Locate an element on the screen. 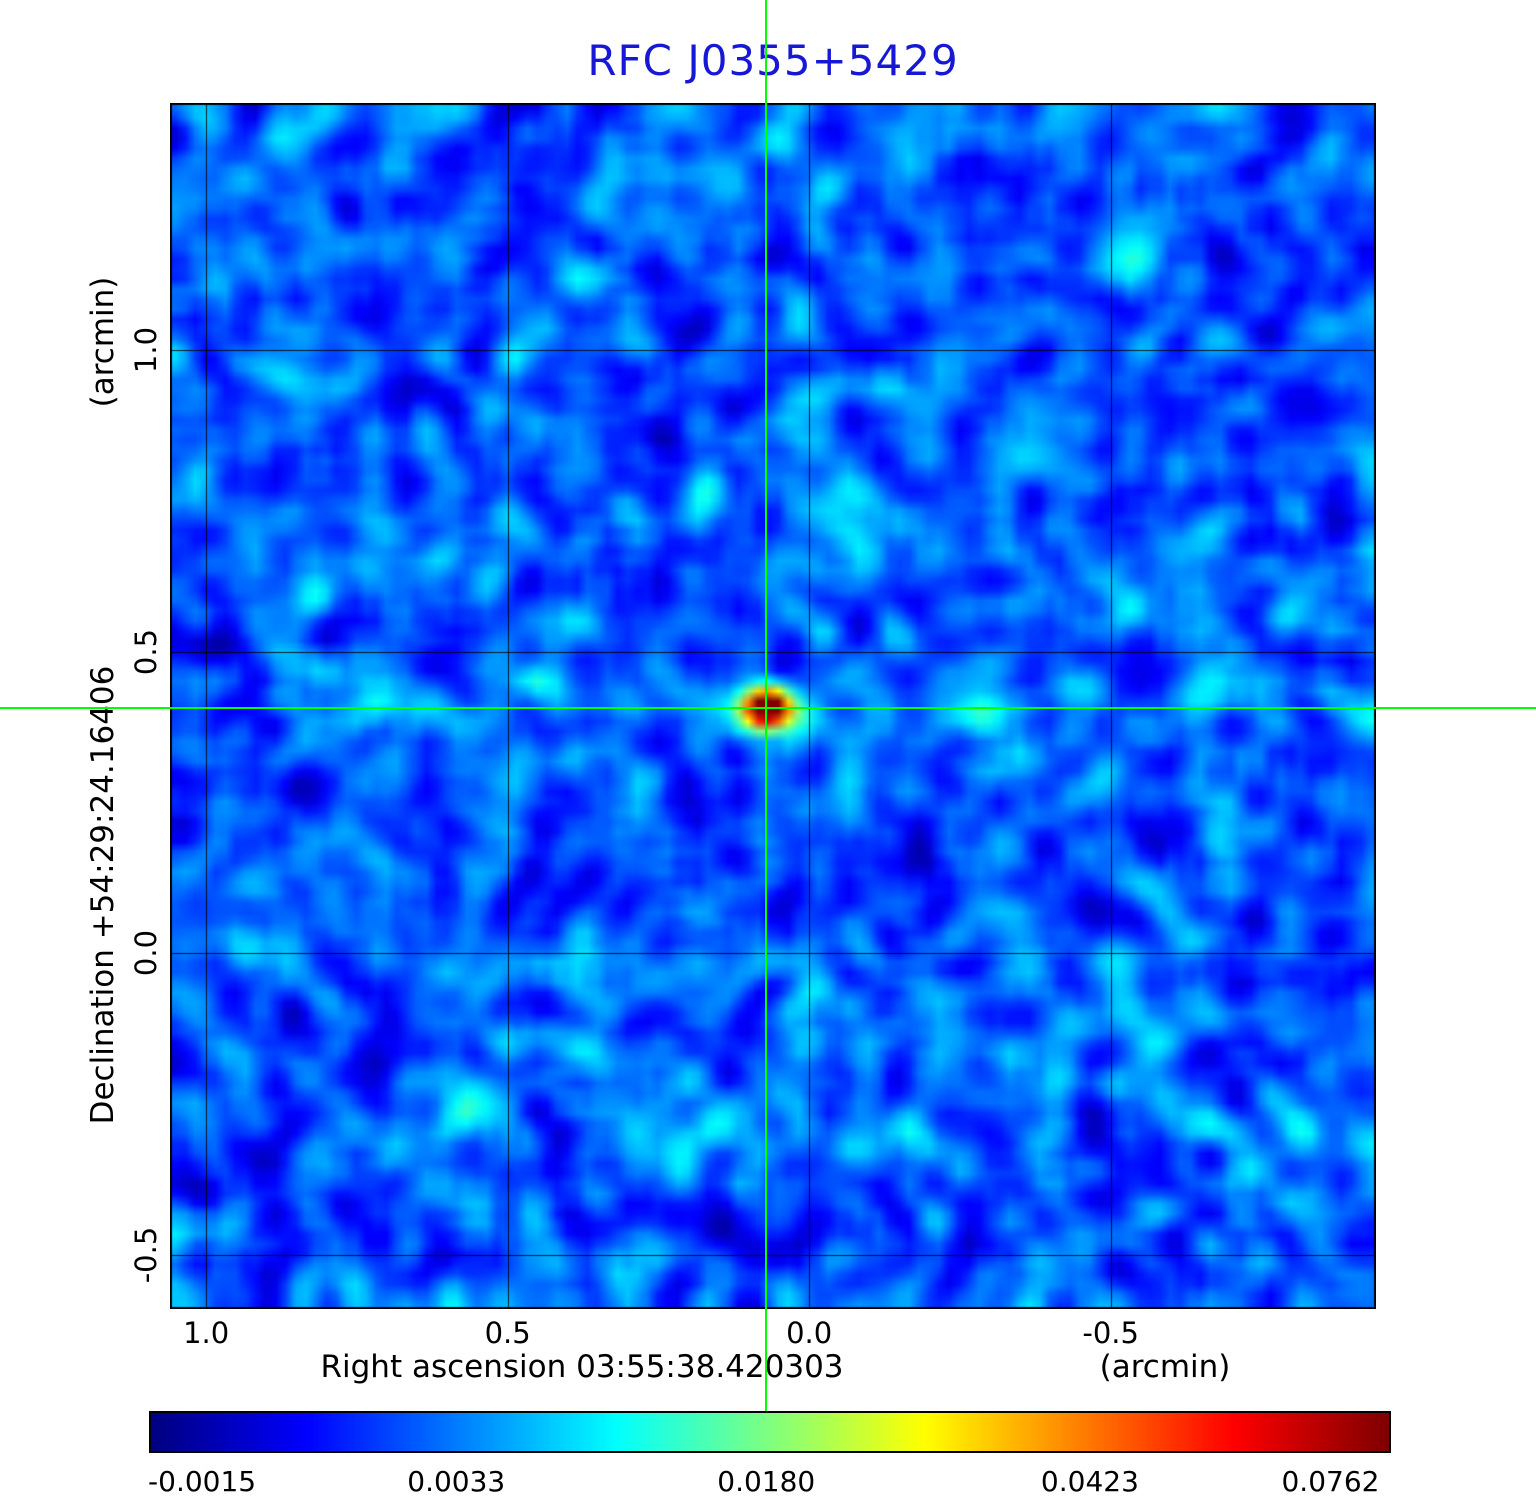  x-tick-label: 0.5 is located at coordinates (507, 1333).